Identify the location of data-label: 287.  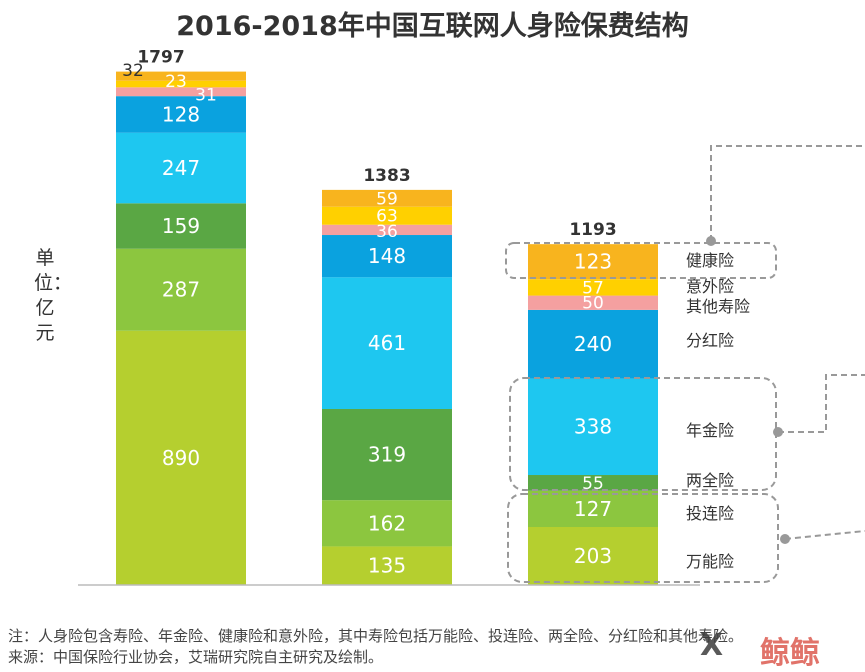
(181, 290).